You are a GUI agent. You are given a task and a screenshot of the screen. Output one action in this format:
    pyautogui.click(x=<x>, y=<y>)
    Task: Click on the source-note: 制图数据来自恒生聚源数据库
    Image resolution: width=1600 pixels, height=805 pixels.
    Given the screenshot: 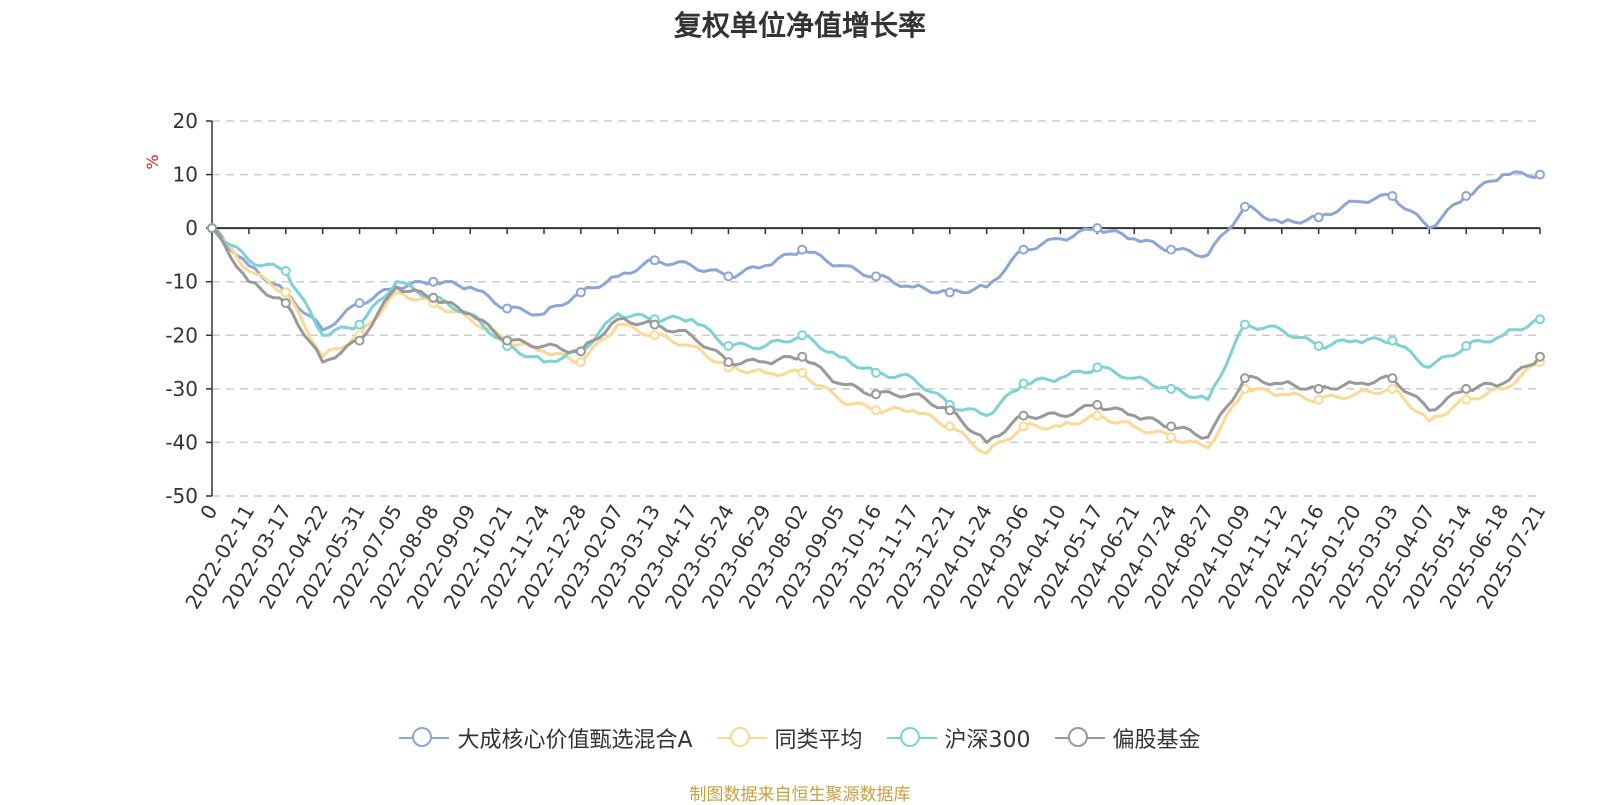 What is the action you would take?
    pyautogui.click(x=800, y=795)
    